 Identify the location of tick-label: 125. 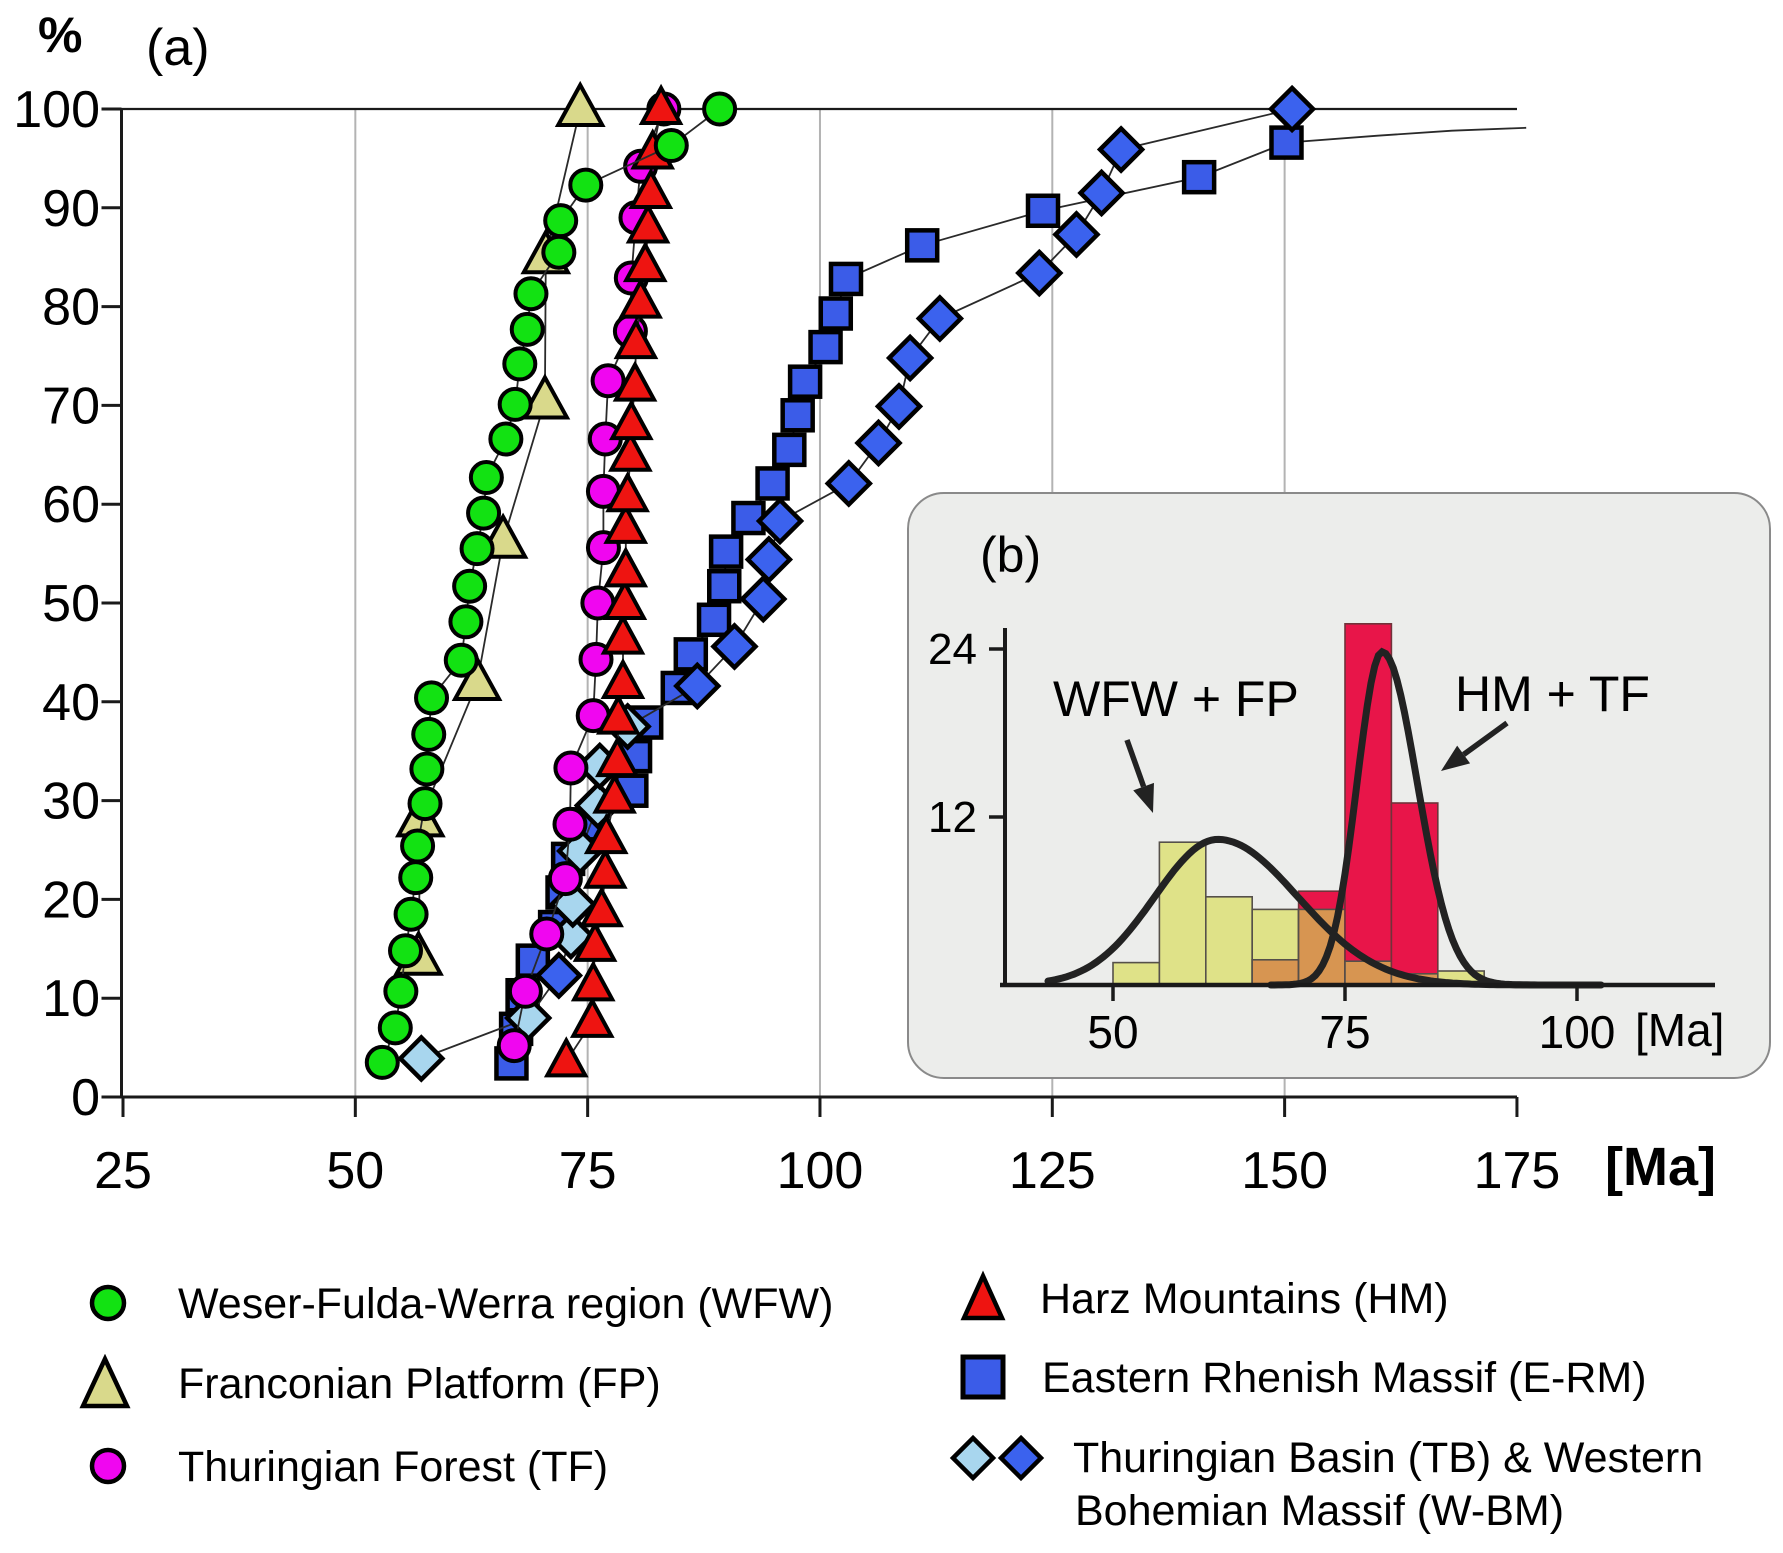
(1052, 1171).